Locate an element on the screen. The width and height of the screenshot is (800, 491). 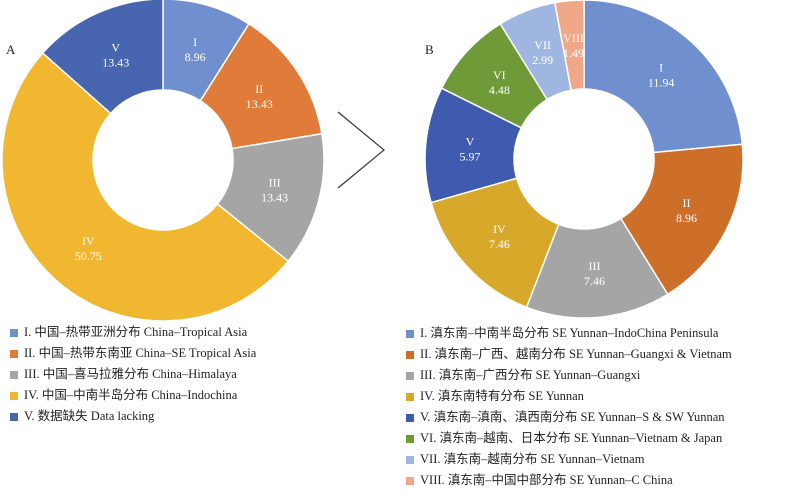
panel-b-letter: B is located at coordinates (429, 49).